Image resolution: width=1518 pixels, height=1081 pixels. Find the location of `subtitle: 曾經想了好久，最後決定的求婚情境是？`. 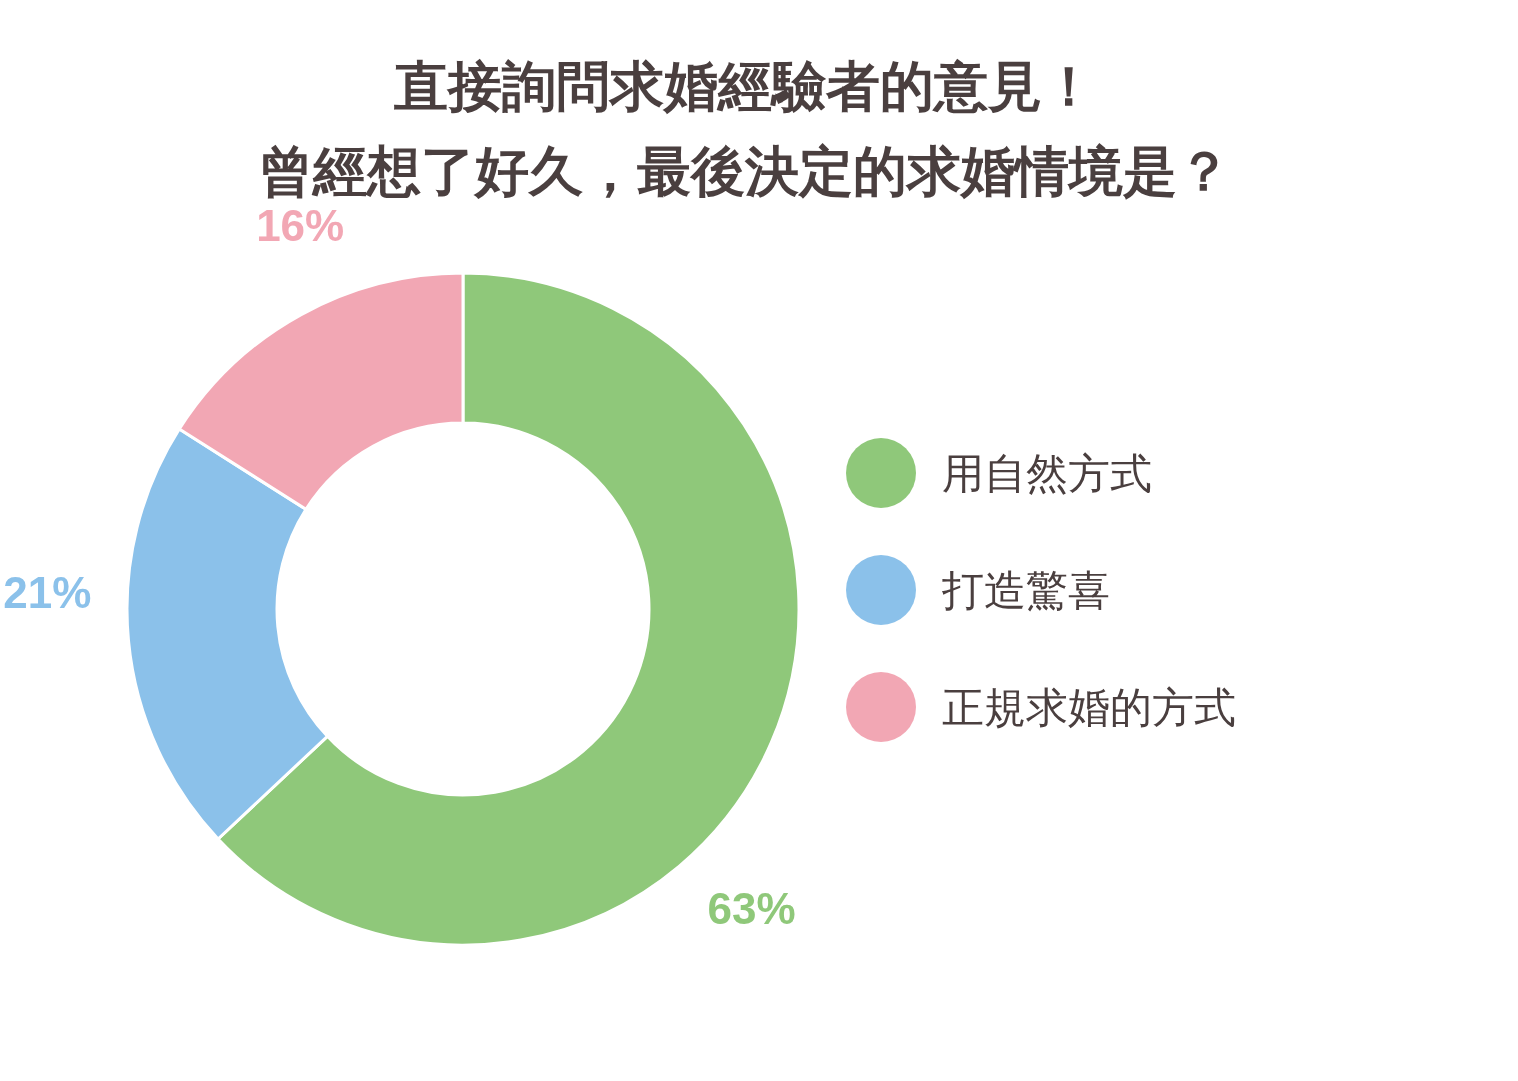

subtitle: 曾經想了好久，最後決定的求婚情境是？ is located at coordinates (745, 171).